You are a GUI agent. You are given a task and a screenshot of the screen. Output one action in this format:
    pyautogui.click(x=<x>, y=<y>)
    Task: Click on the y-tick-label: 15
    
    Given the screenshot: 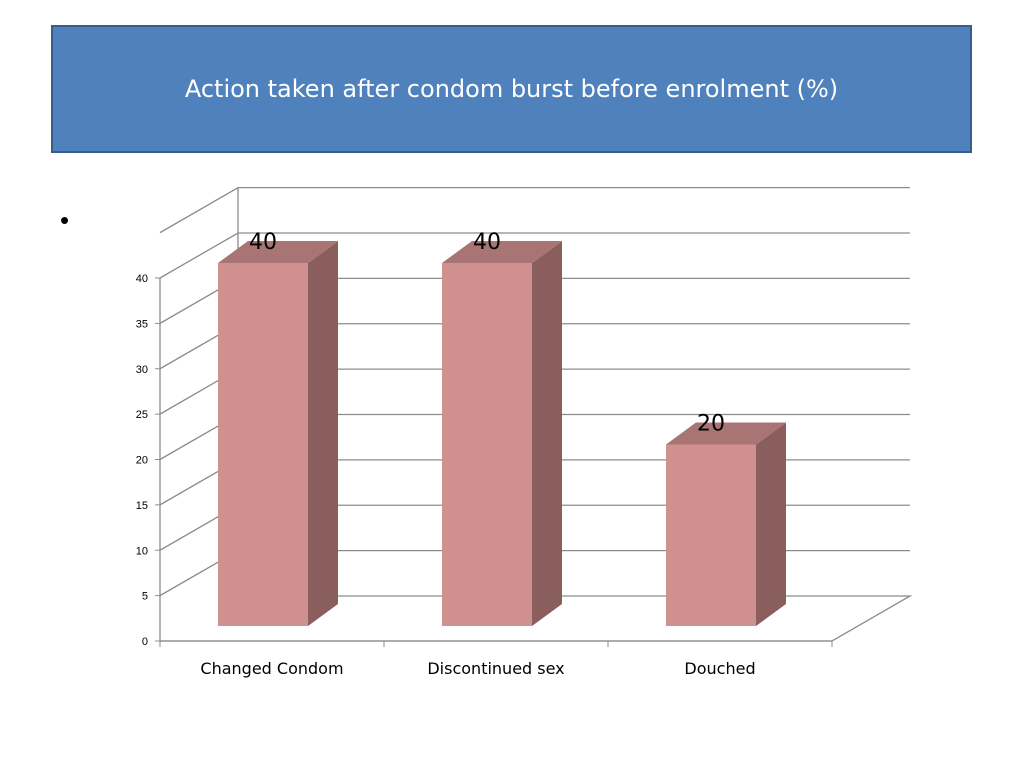 What is the action you would take?
    pyautogui.click(x=142, y=506)
    